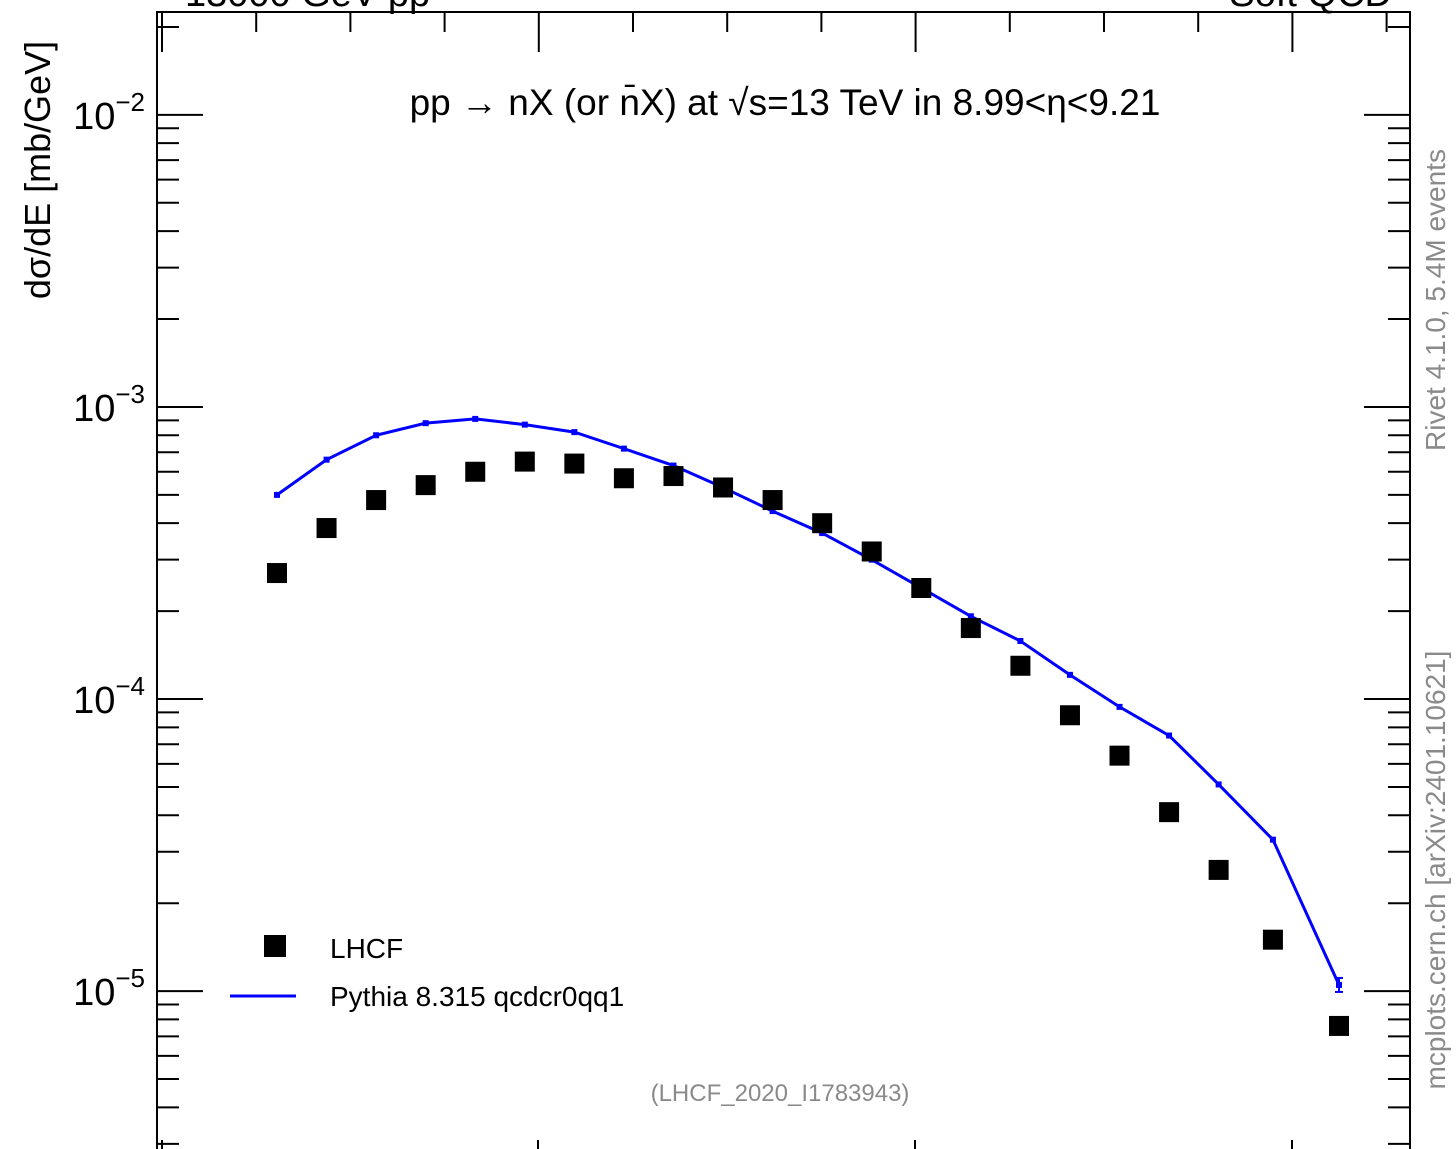 The image size is (1456, 1149). Describe the element at coordinates (37, 170) in the screenshot. I see `y-axis-label: dσ/dE [mb/GeV]` at that location.